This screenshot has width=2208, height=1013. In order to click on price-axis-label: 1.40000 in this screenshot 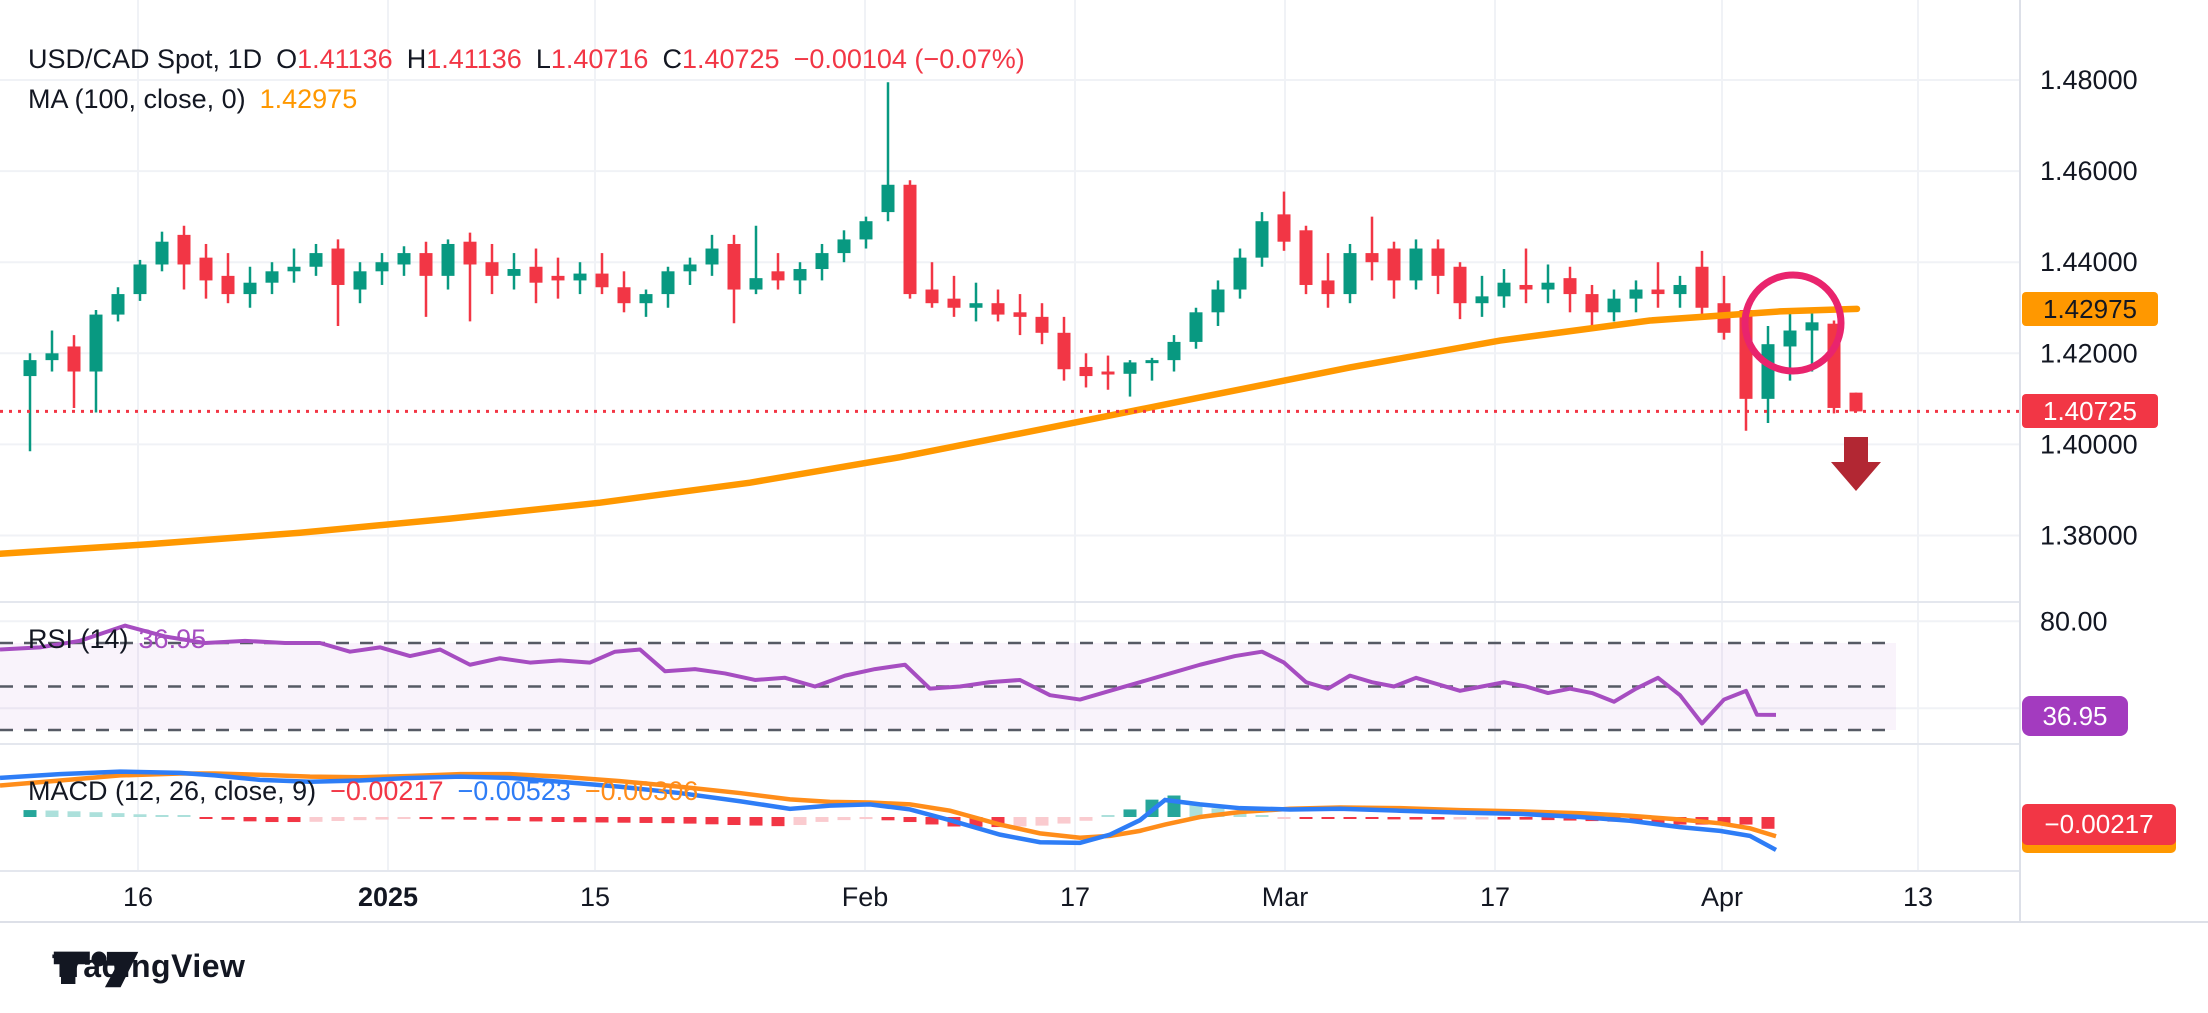, I will do `click(2089, 444)`.